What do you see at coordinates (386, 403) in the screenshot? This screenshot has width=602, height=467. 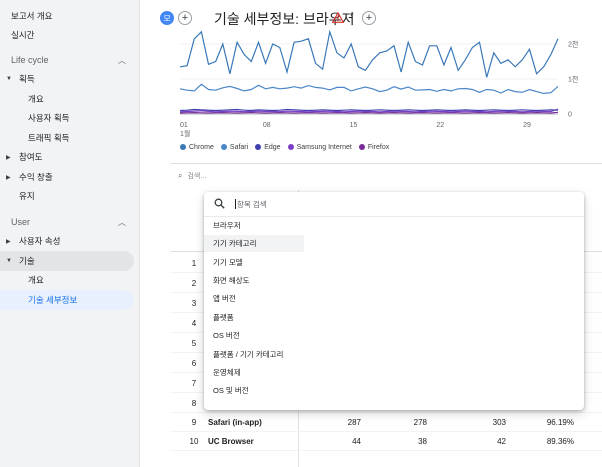 I see `table-row: 8` at bounding box center [386, 403].